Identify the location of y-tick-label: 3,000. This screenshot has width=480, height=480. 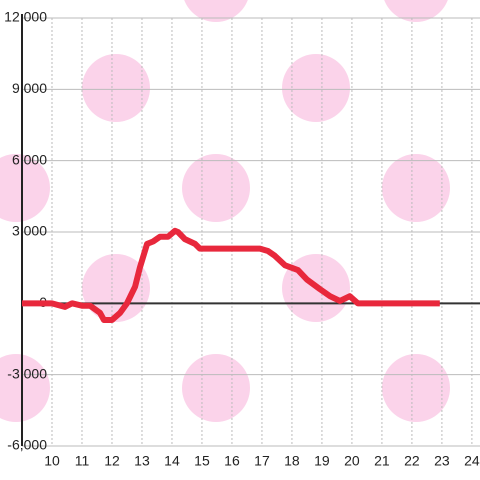
(29, 231).